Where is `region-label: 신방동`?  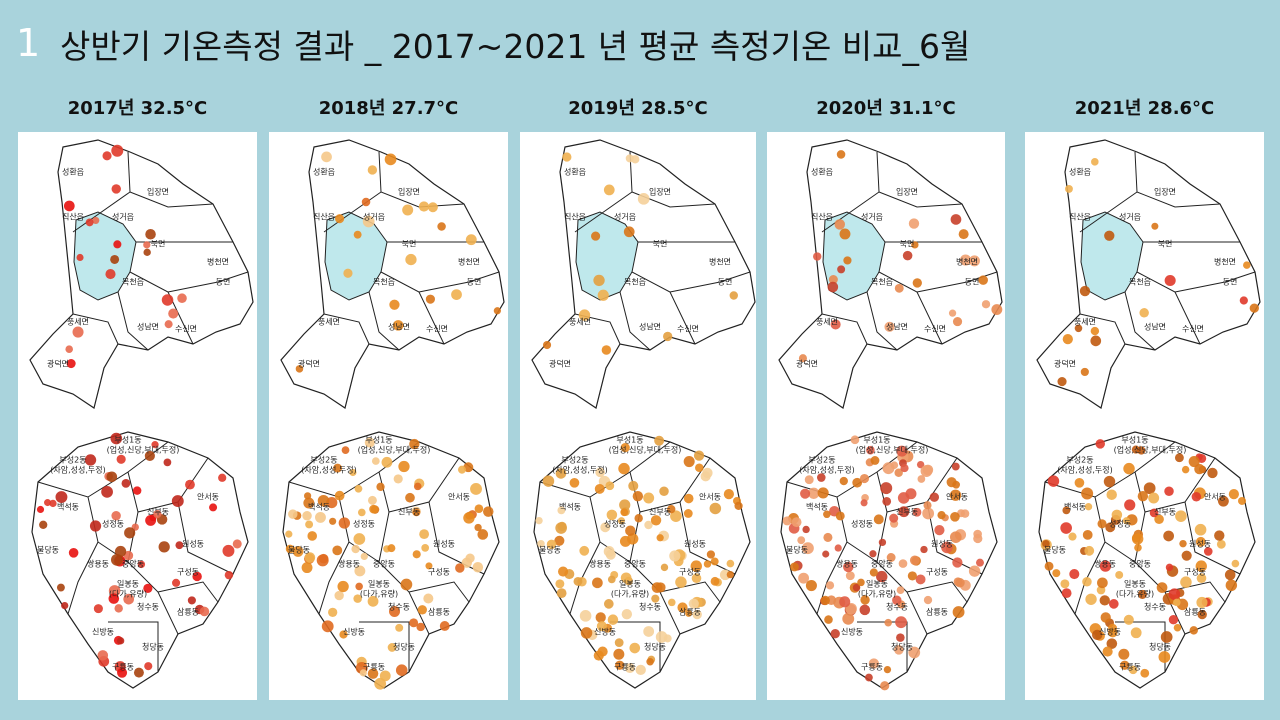
region-label: 신방동 is located at coordinates (605, 632).